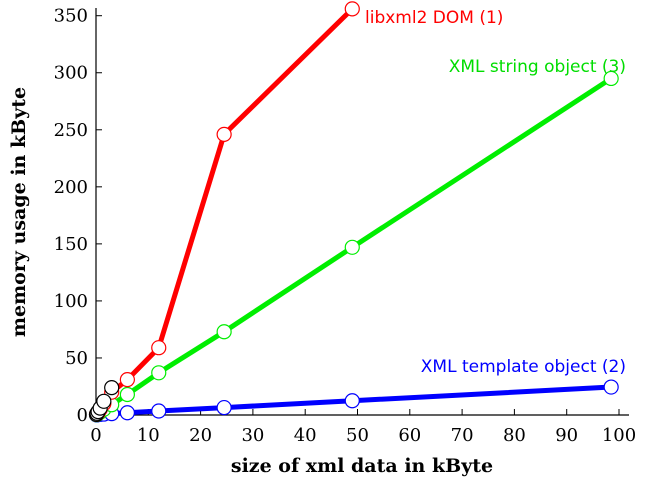 This screenshot has height=482, width=651. What do you see at coordinates (76, 358) in the screenshot?
I see `y-tick-label: 50` at bounding box center [76, 358].